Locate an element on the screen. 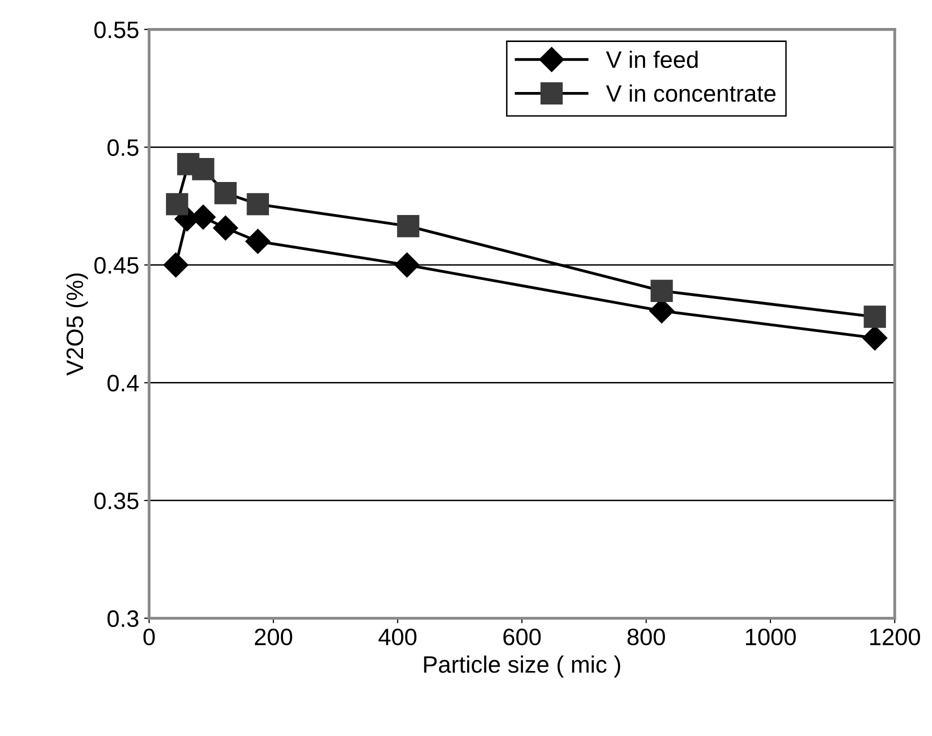 The image size is (932, 736). x-tick-label: 400 is located at coordinates (397, 637).